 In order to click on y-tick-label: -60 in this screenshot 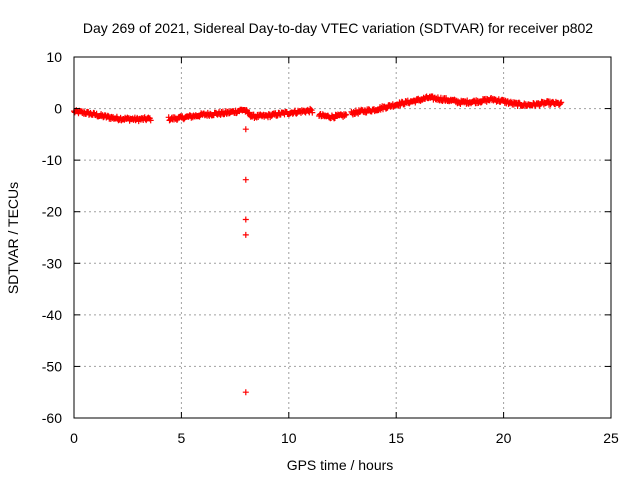, I will do `click(52, 418)`.